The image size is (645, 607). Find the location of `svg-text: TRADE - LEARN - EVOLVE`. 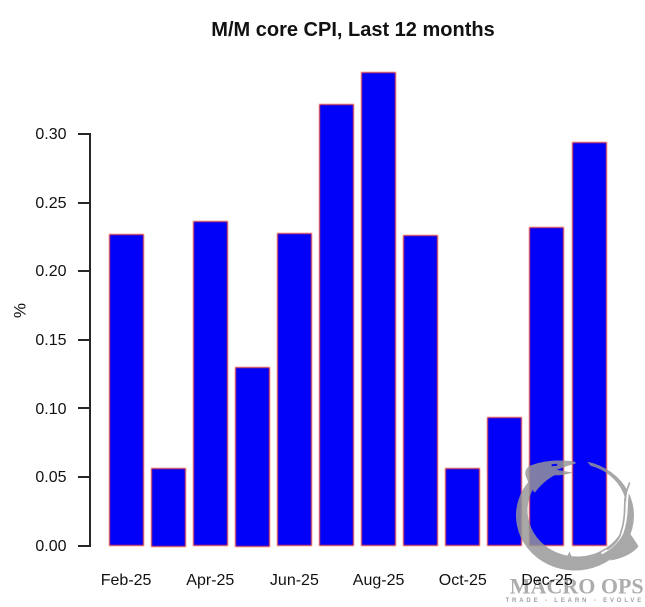

svg-text: TRADE - LEARN - EVOLVE is located at coordinates (575, 601).